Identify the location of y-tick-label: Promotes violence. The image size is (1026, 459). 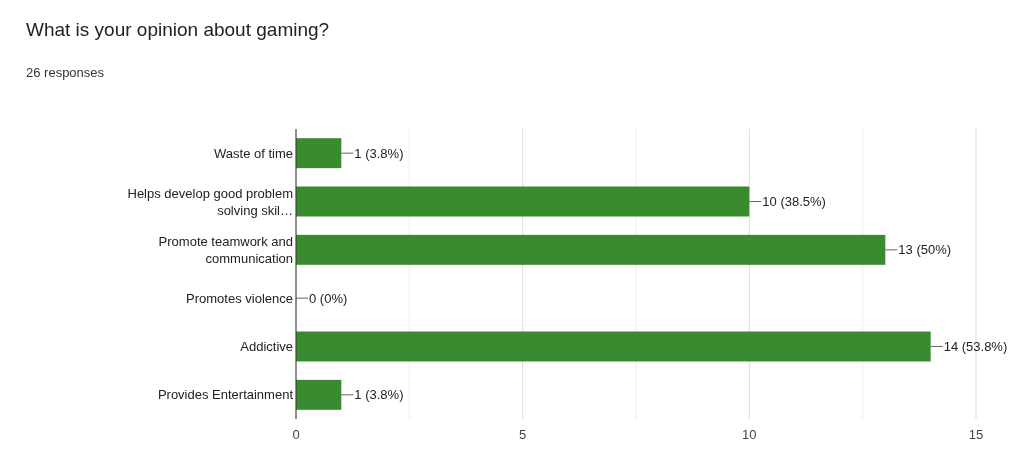
(239, 298).